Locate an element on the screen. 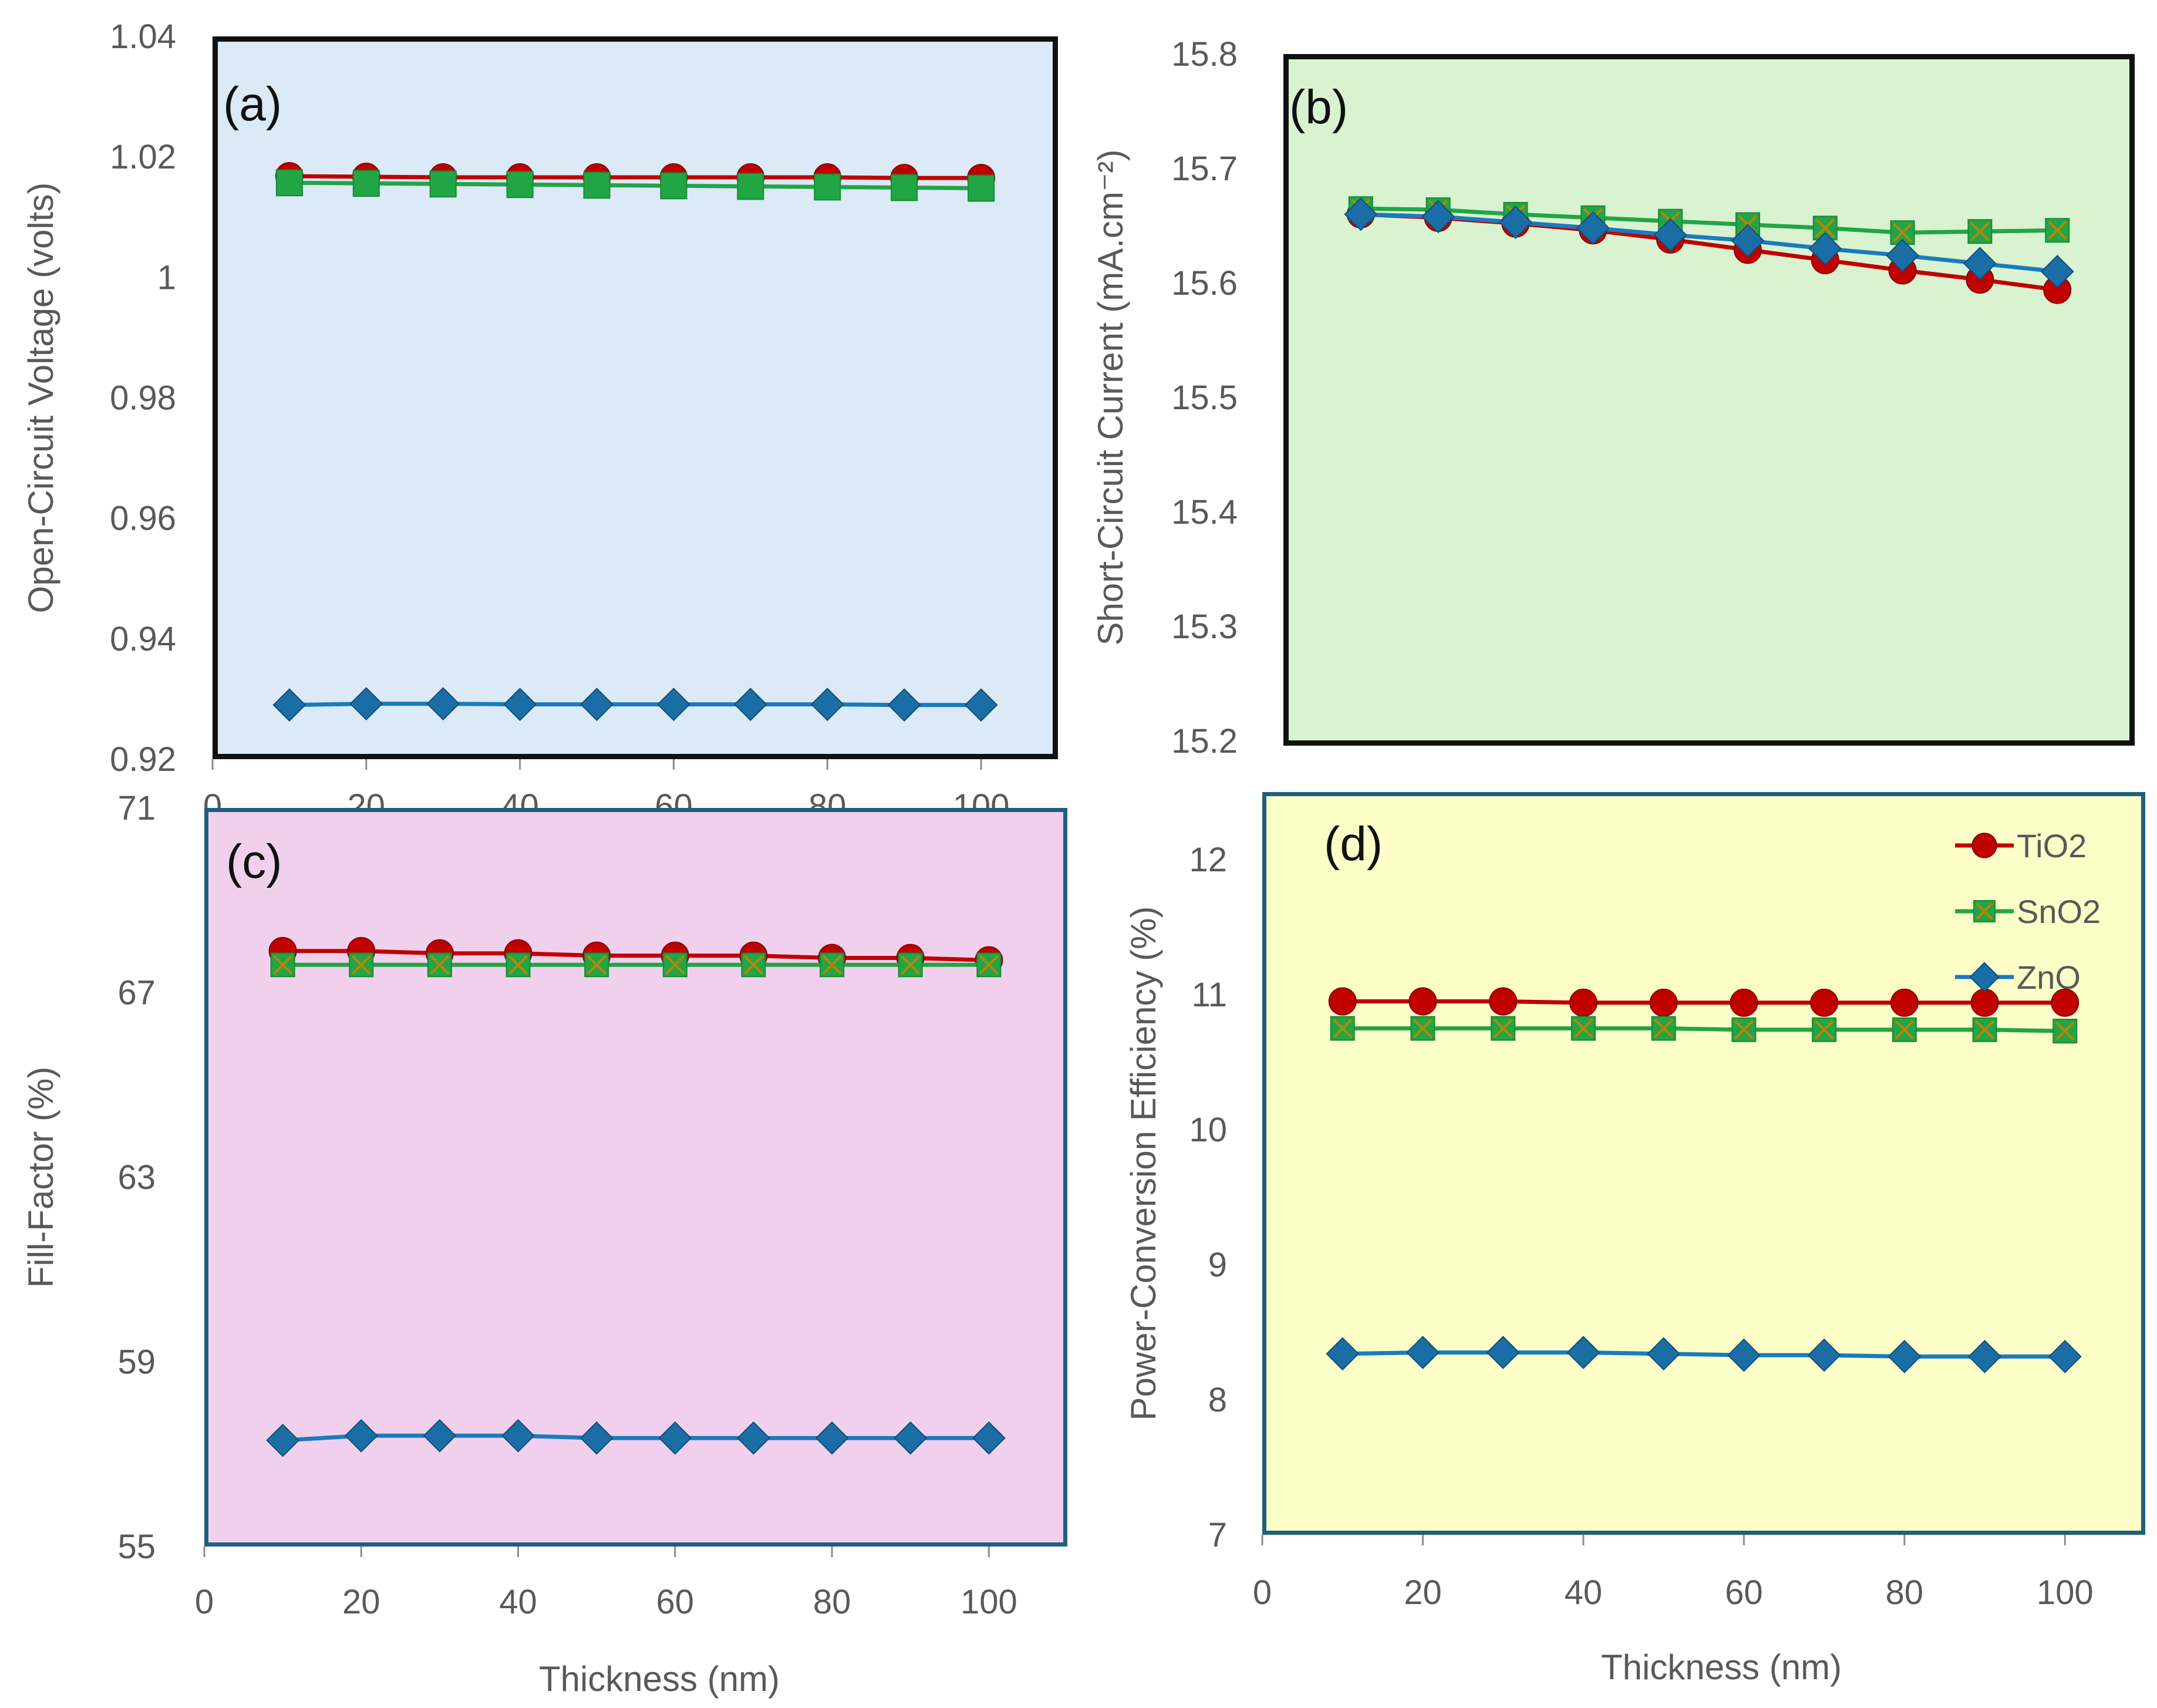 This screenshot has height=1708, width=2157. panel-d-y-axis-title: Power-Conversion Efficiency (%) is located at coordinates (1143, 1164).